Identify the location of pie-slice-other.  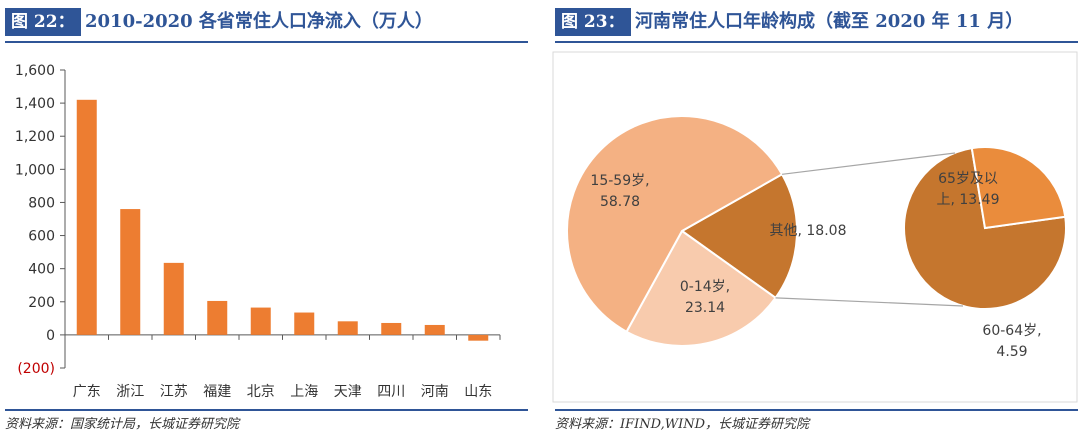
(739, 236).